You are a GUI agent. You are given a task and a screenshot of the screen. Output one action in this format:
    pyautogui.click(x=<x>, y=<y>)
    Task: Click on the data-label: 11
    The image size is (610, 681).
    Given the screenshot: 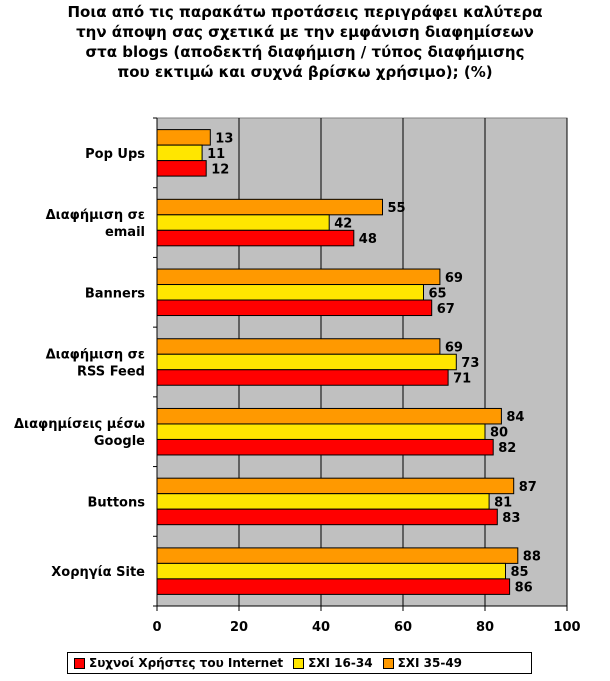 What is the action you would take?
    pyautogui.click(x=216, y=154)
    